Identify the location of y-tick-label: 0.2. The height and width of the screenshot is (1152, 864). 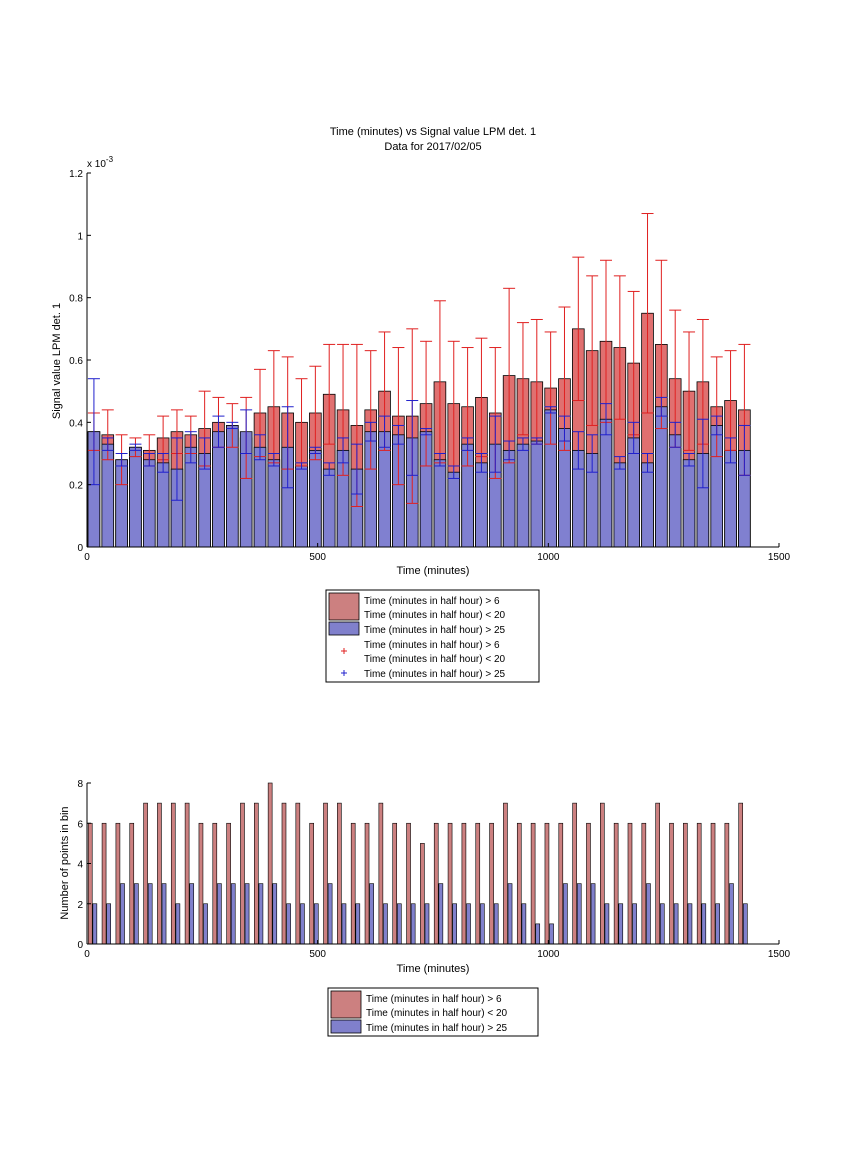
(76, 486).